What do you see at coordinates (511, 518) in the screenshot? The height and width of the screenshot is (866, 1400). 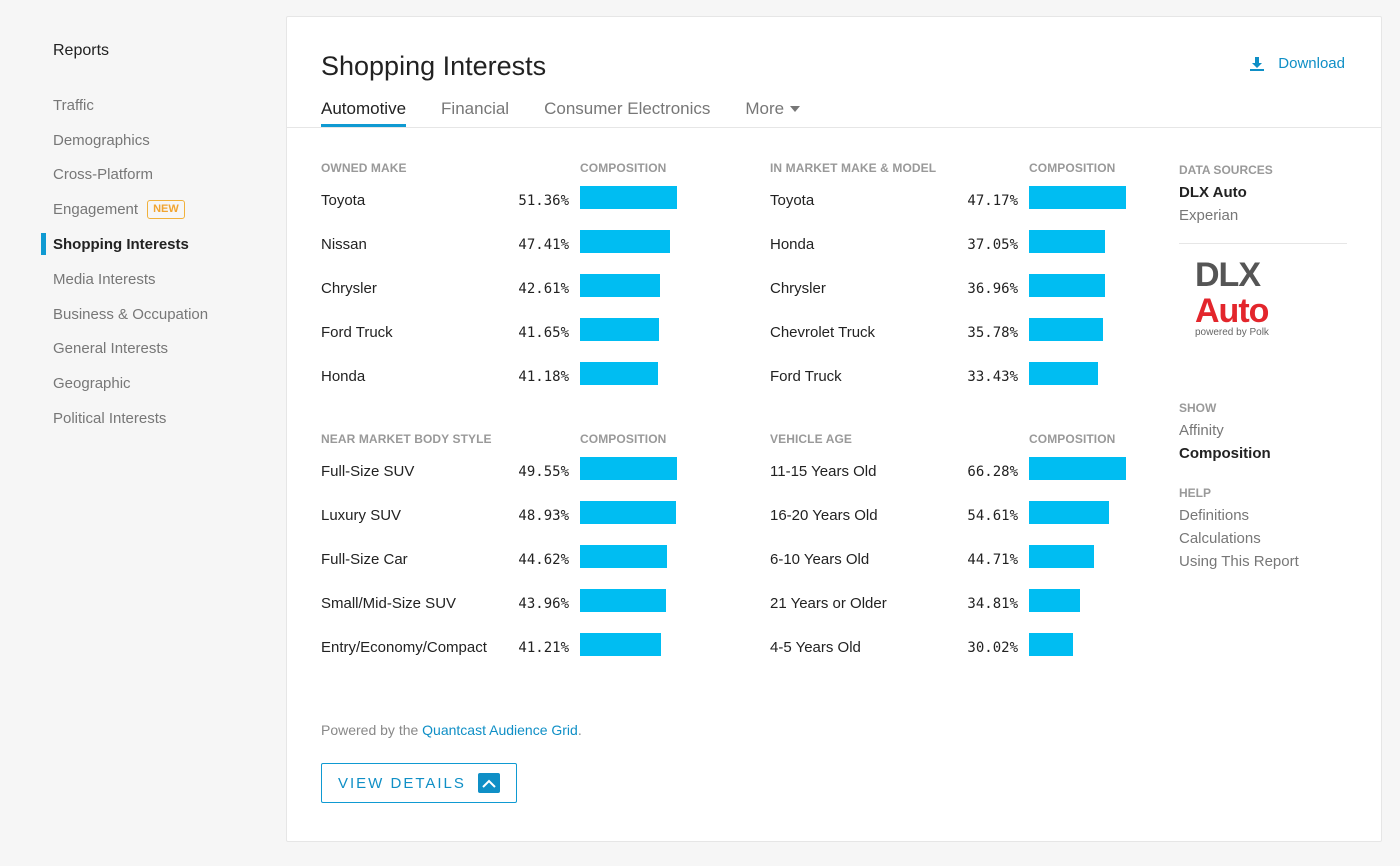 I see `table-row: Luxury SUV 48.93%` at bounding box center [511, 518].